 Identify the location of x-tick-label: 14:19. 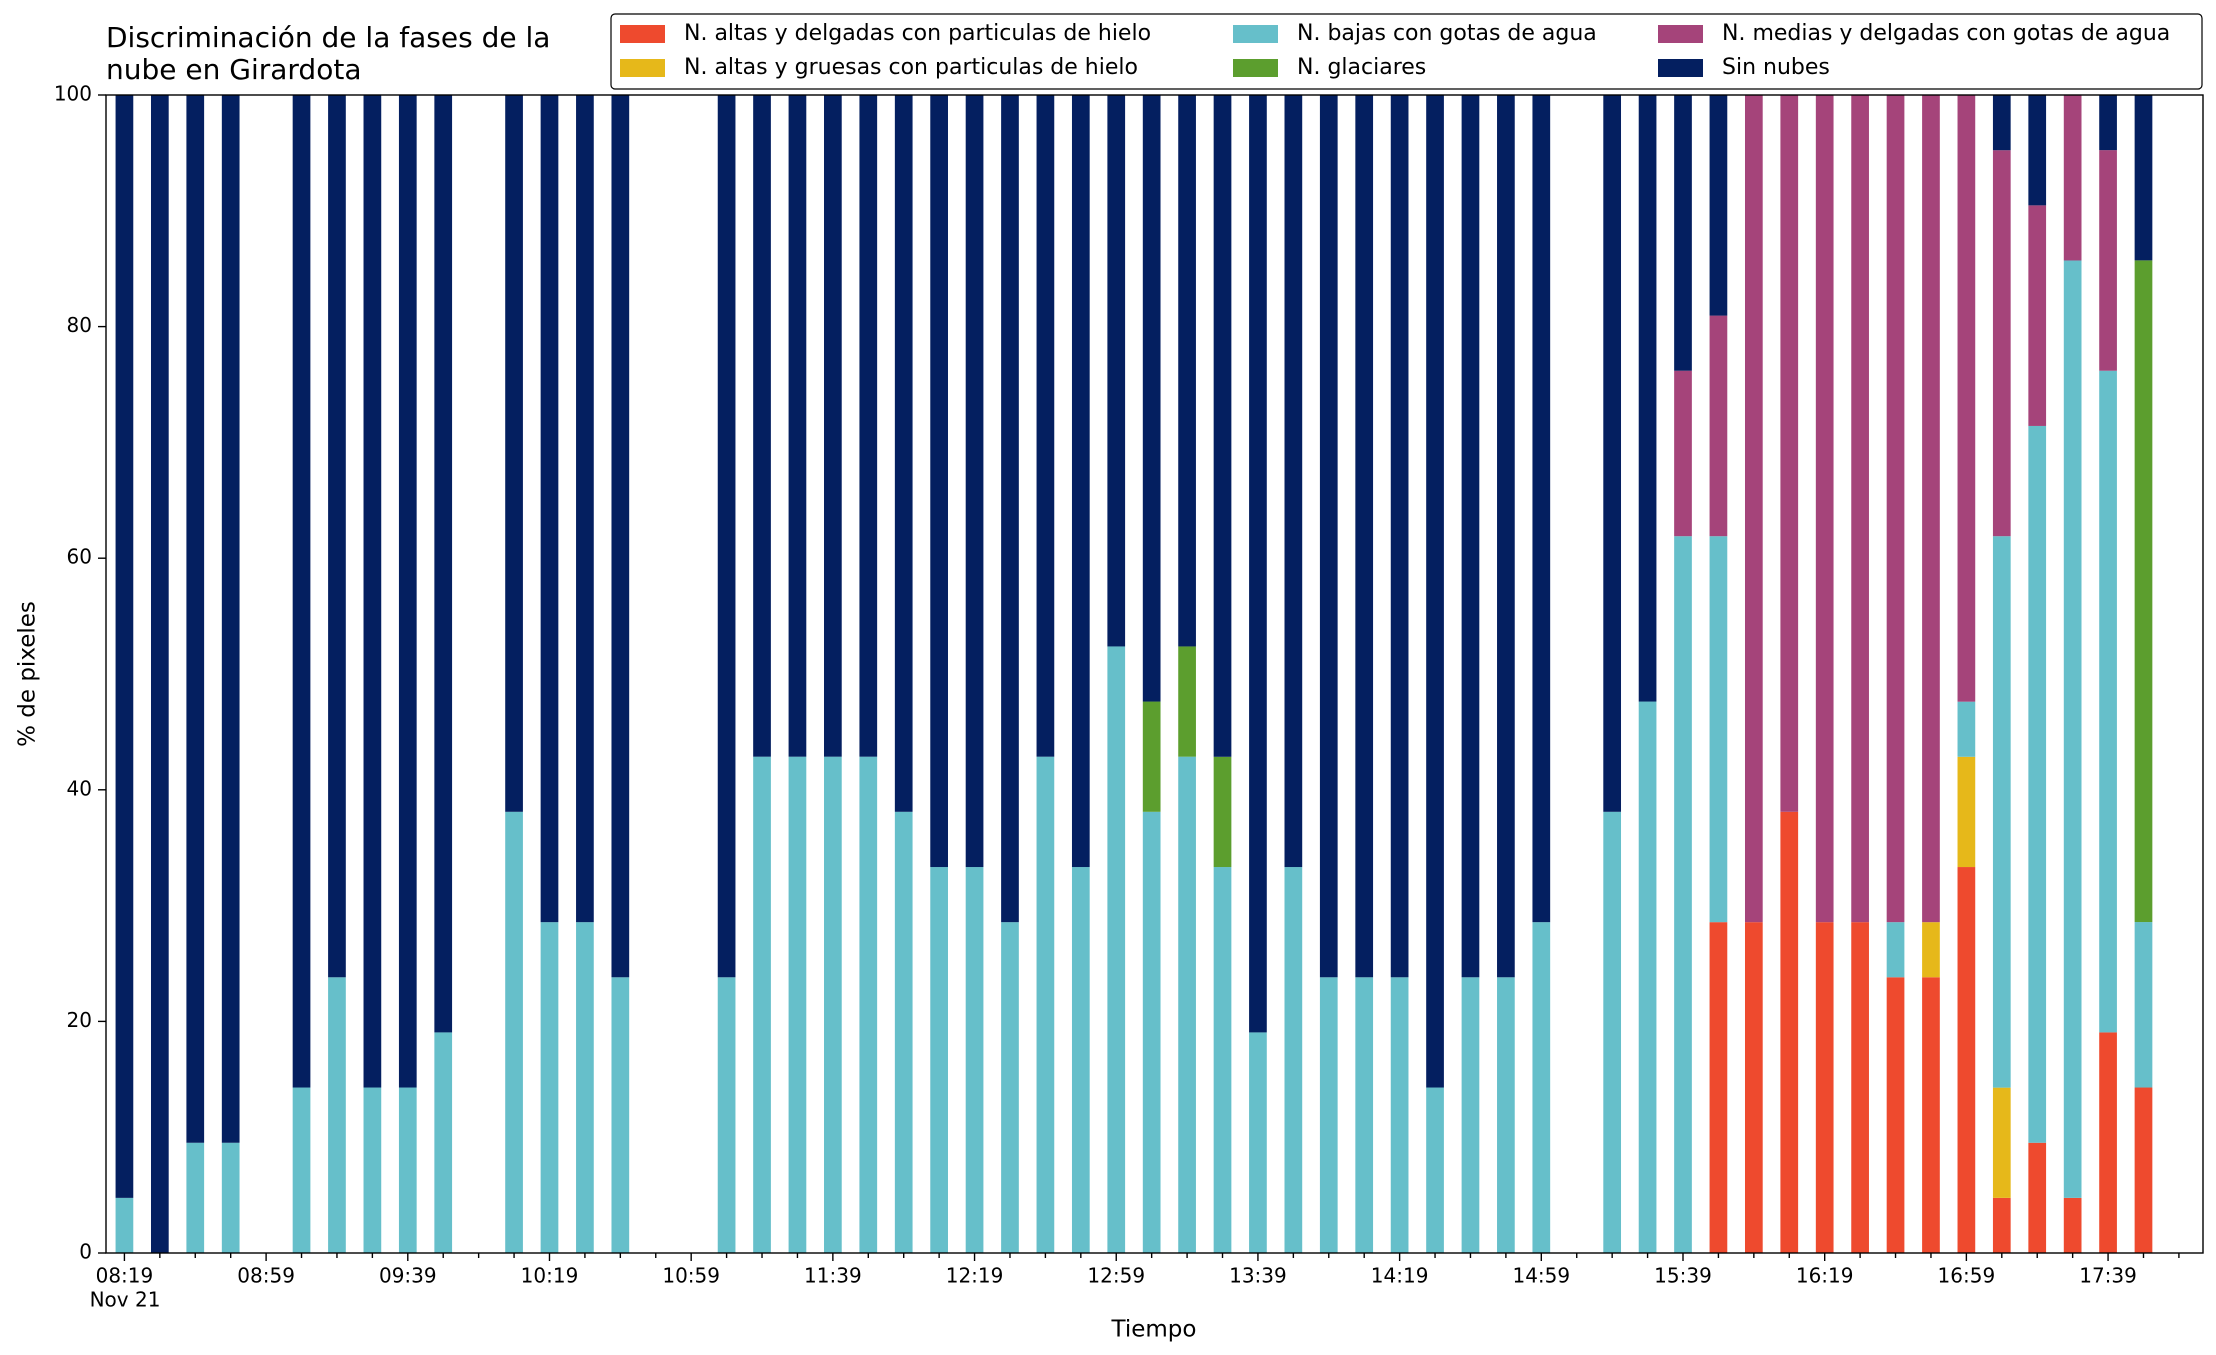
(1400, 1276).